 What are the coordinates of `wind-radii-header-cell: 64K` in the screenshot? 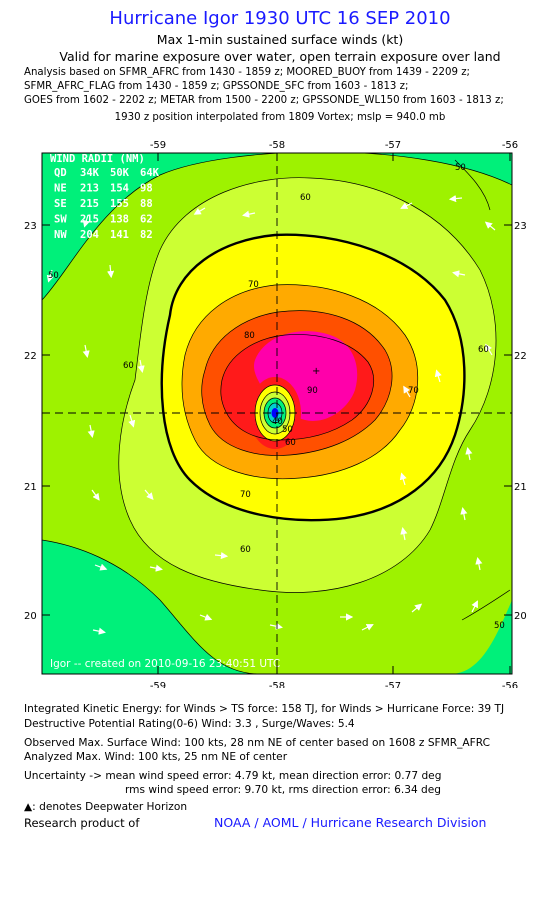 It's located at (150, 173).